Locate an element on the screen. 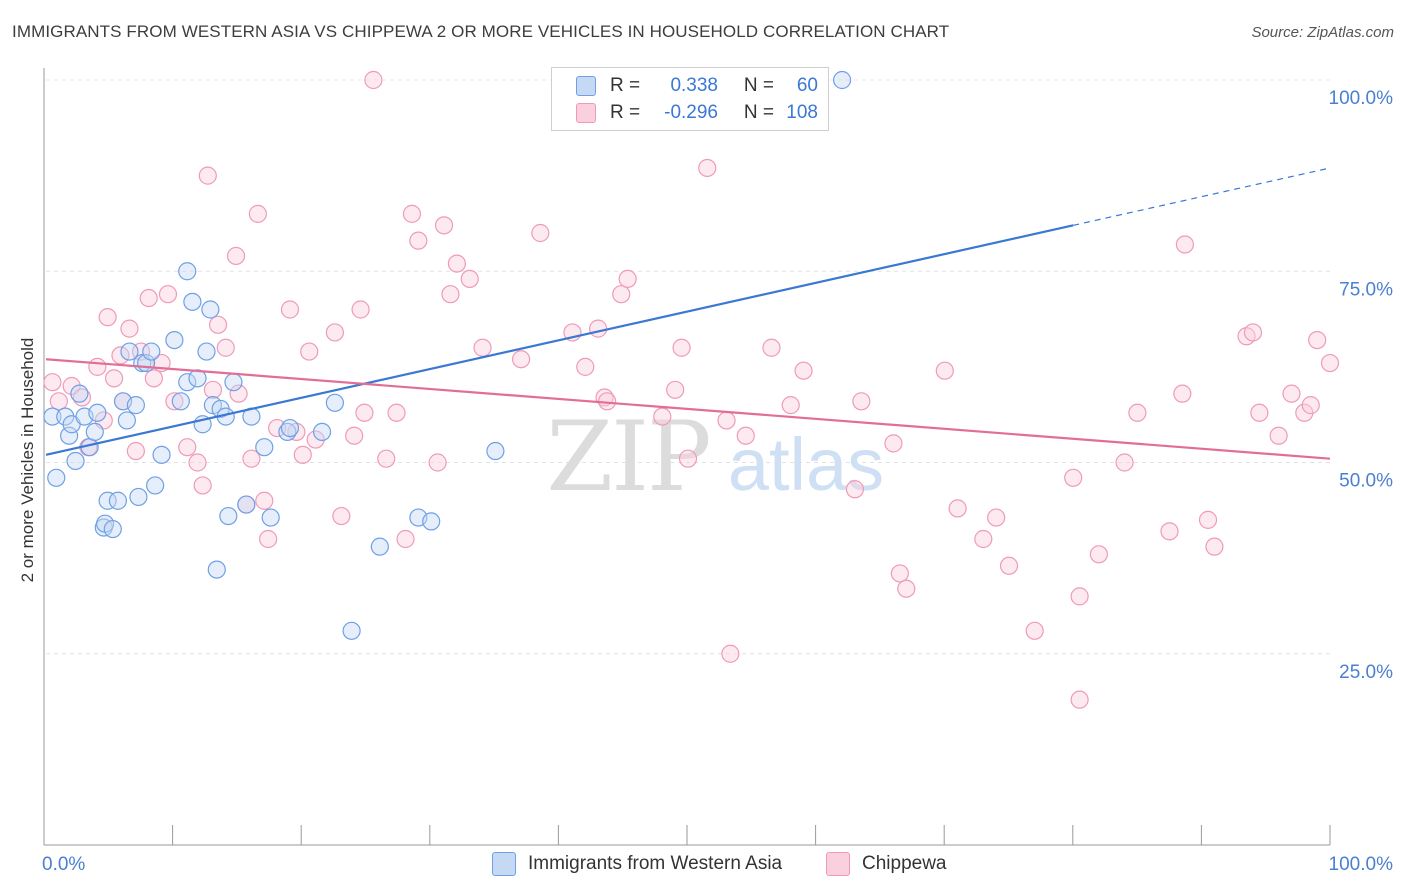 The height and width of the screenshot is (892, 1406). trend-line-chippewa is located at coordinates (688, 409).